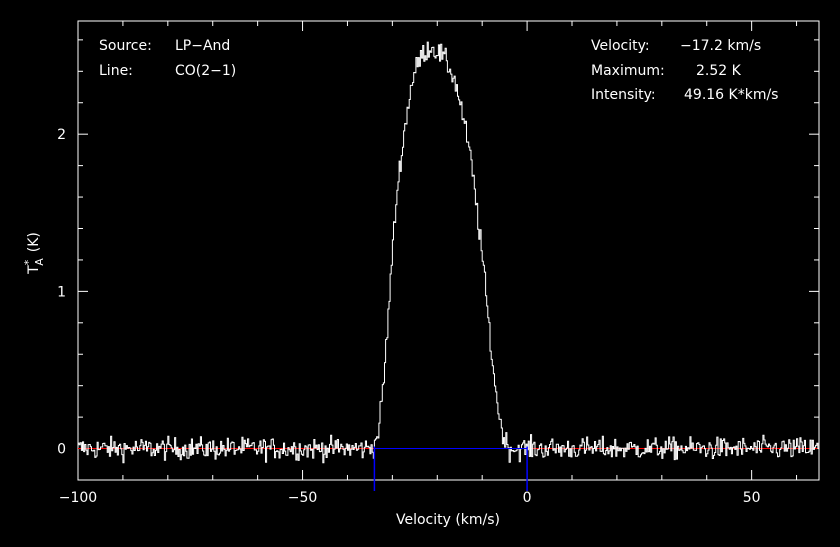 The width and height of the screenshot is (840, 547). What do you see at coordinates (527, 498) in the screenshot?
I see `x-tick-label: 0` at bounding box center [527, 498].